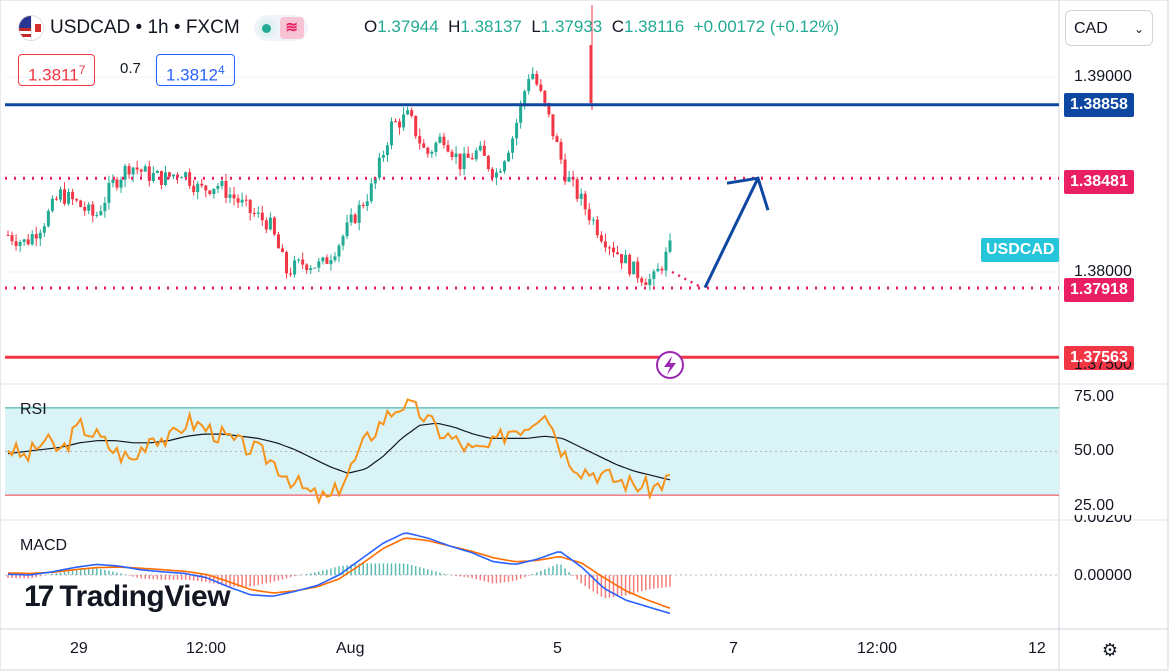 The height and width of the screenshot is (671, 1169). Describe the element at coordinates (158, 27) in the screenshot. I see `interval-label: 1h` at that location.